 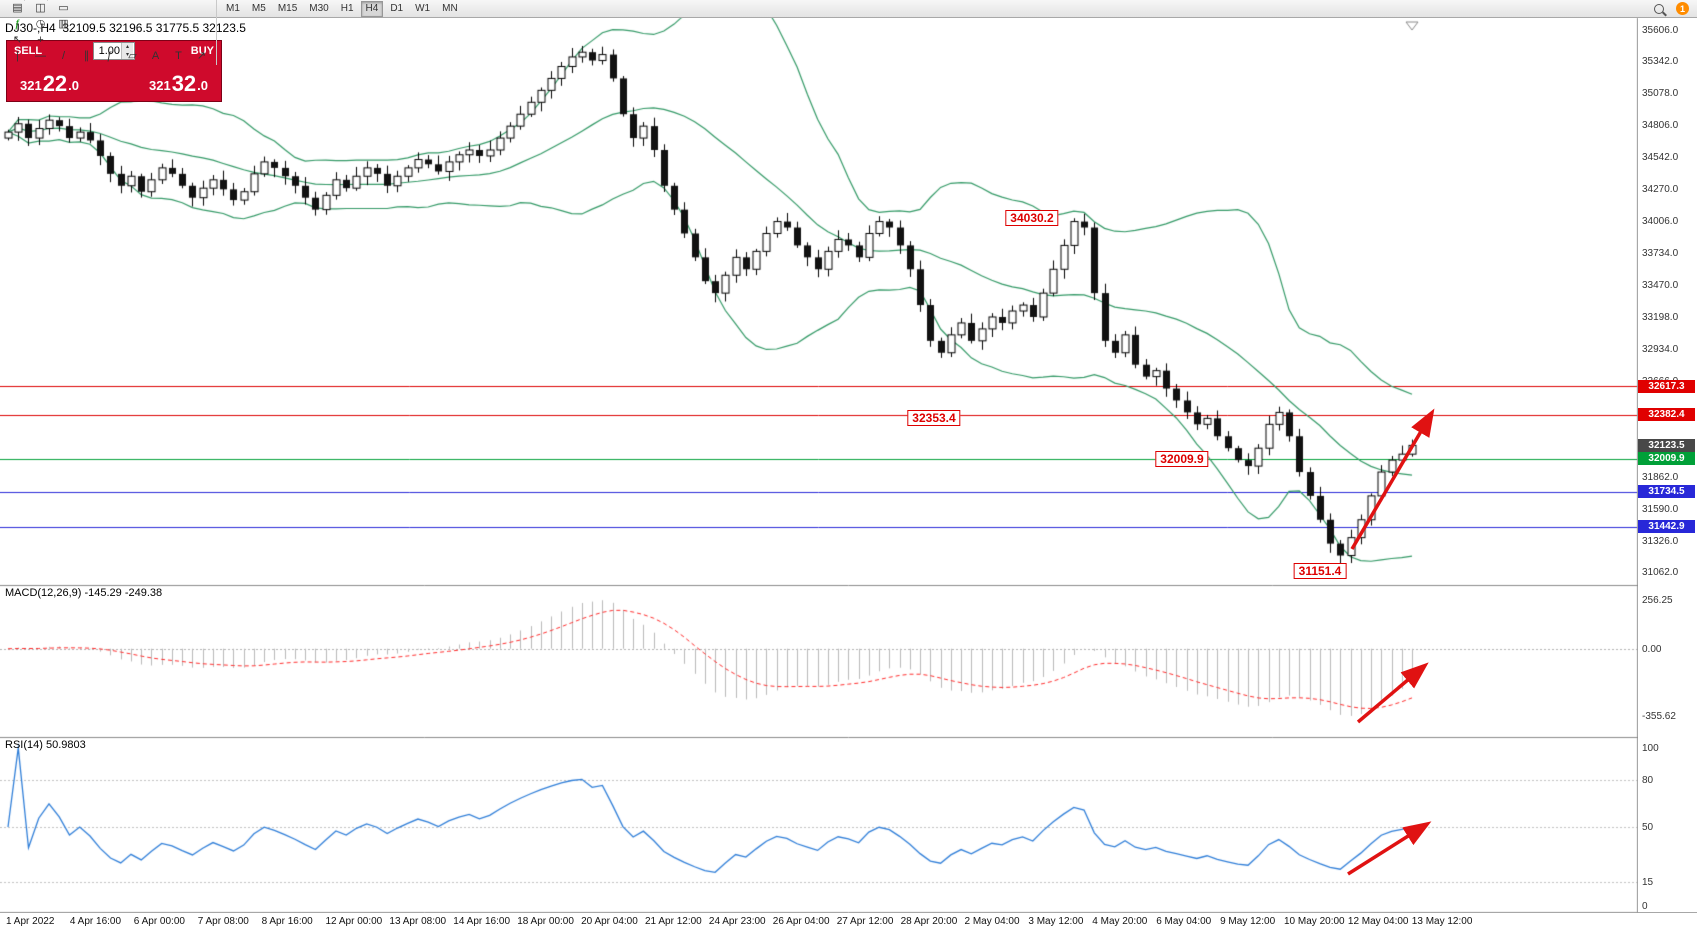 I want to click on time-axis-label: 13 Apr 08:00, so click(x=418, y=921).